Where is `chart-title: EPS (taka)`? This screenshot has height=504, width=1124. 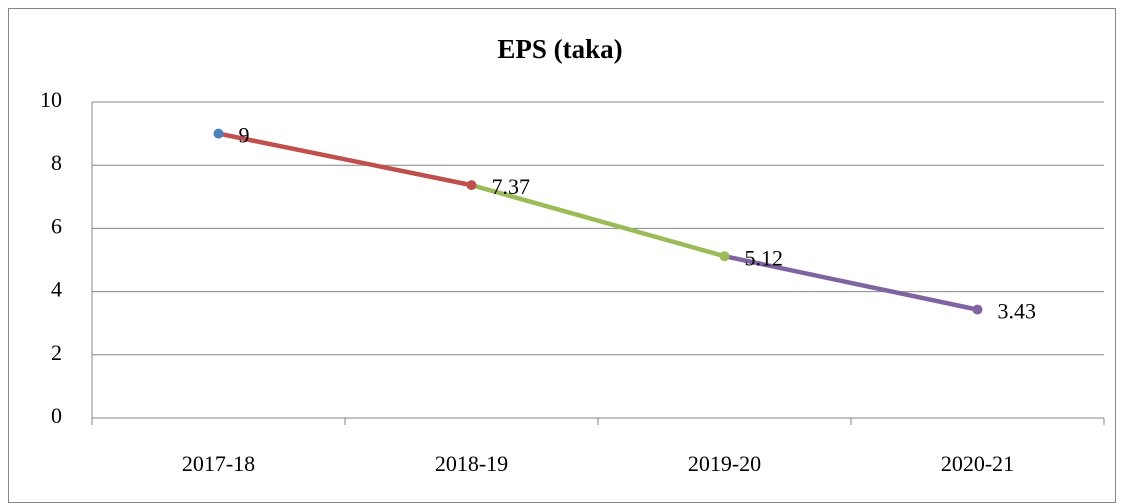 chart-title: EPS (taka) is located at coordinates (559, 49).